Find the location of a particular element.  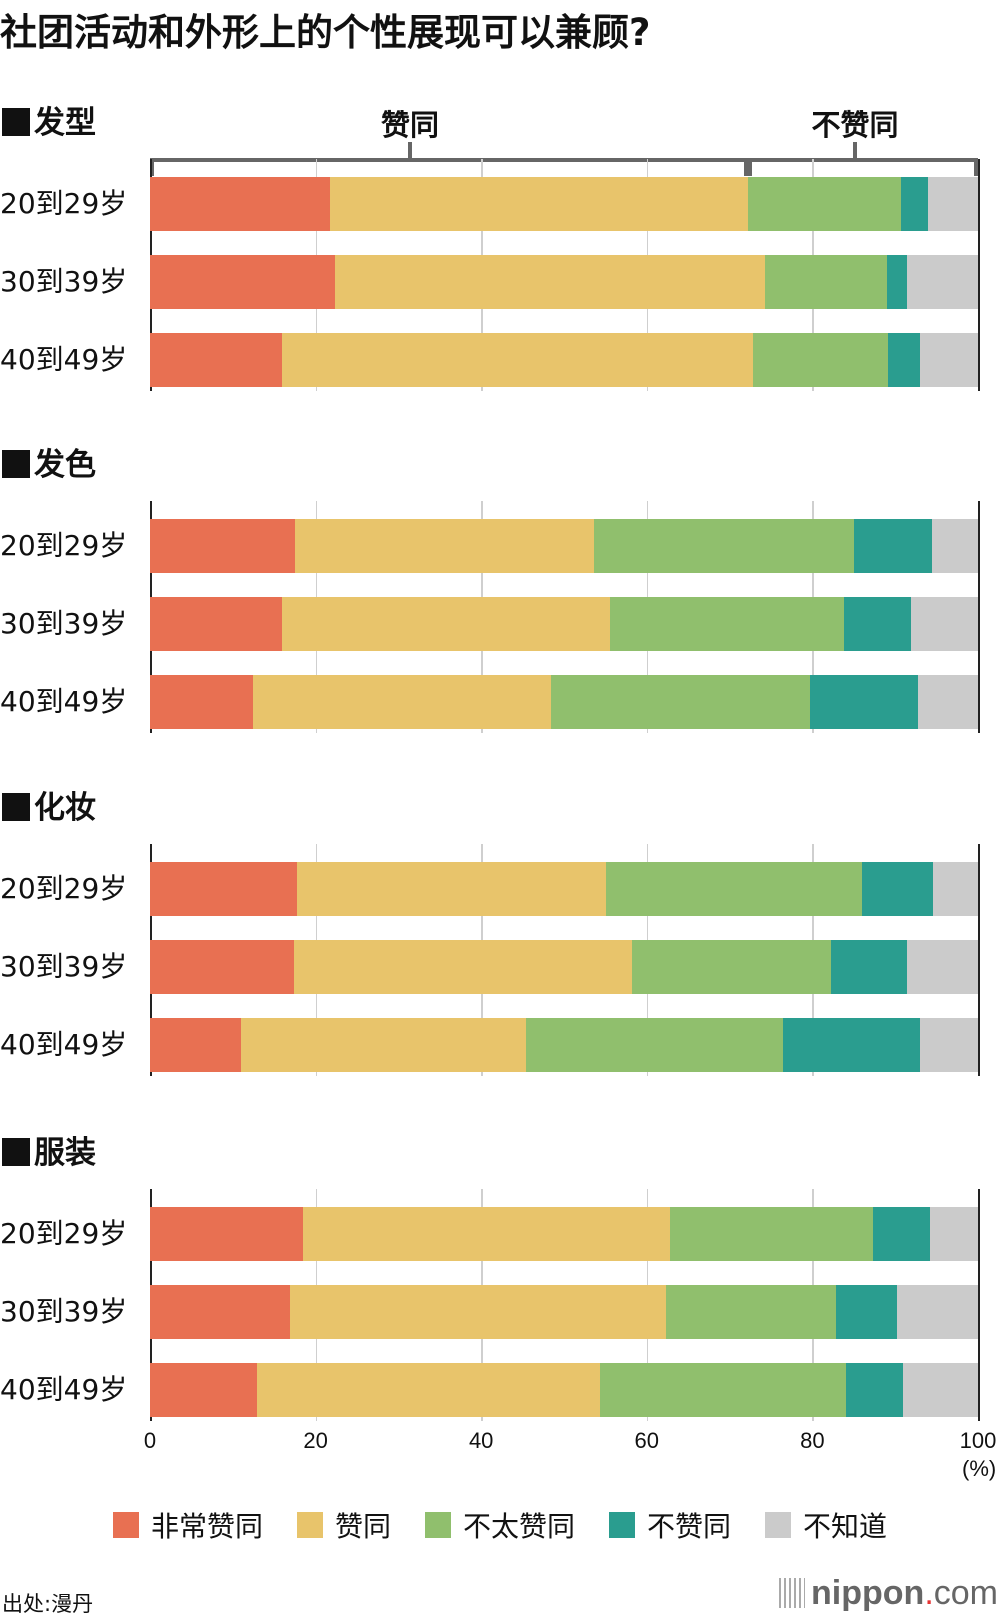

panel-heading: 服装 is located at coordinates (49, 1153).